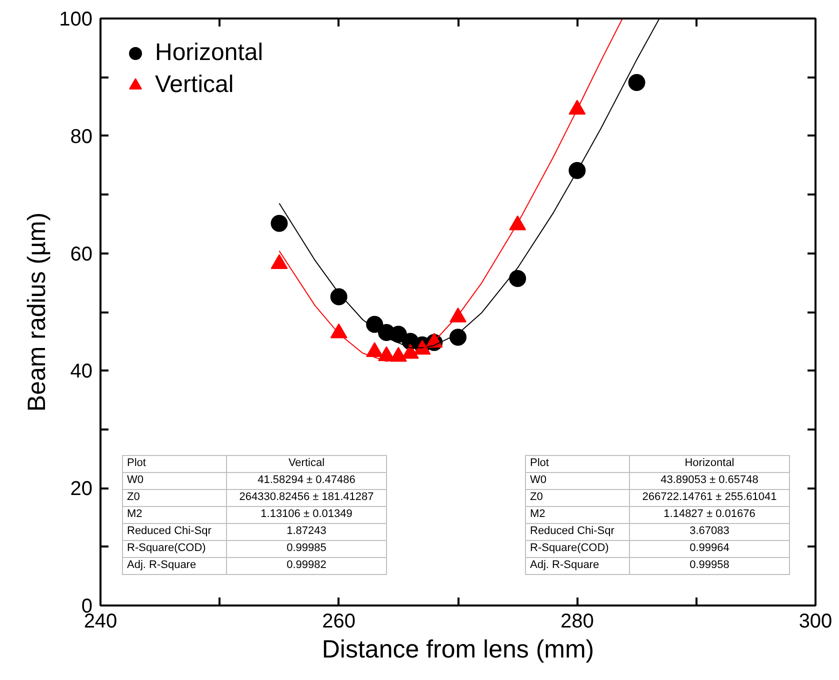 This screenshot has height=680, width=839. What do you see at coordinates (306, 515) in the screenshot?
I see `annotation: 1.13106 ± 0.01349` at bounding box center [306, 515].